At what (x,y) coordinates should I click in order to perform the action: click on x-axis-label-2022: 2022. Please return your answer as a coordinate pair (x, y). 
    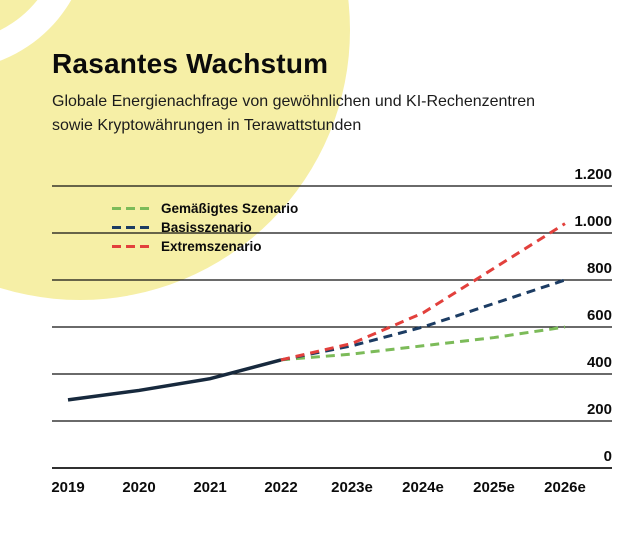
    Looking at the image, I should click on (280, 487).